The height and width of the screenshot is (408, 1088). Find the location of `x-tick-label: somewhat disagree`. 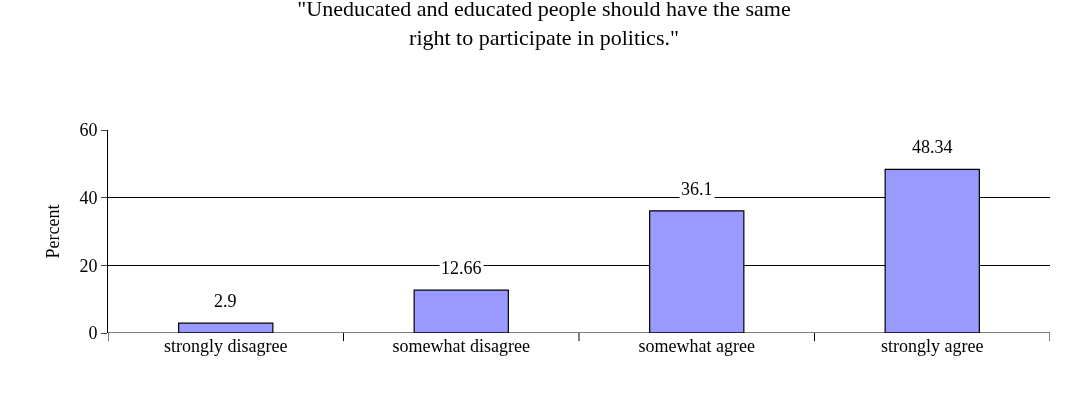

x-tick-label: somewhat disagree is located at coordinates (461, 346).